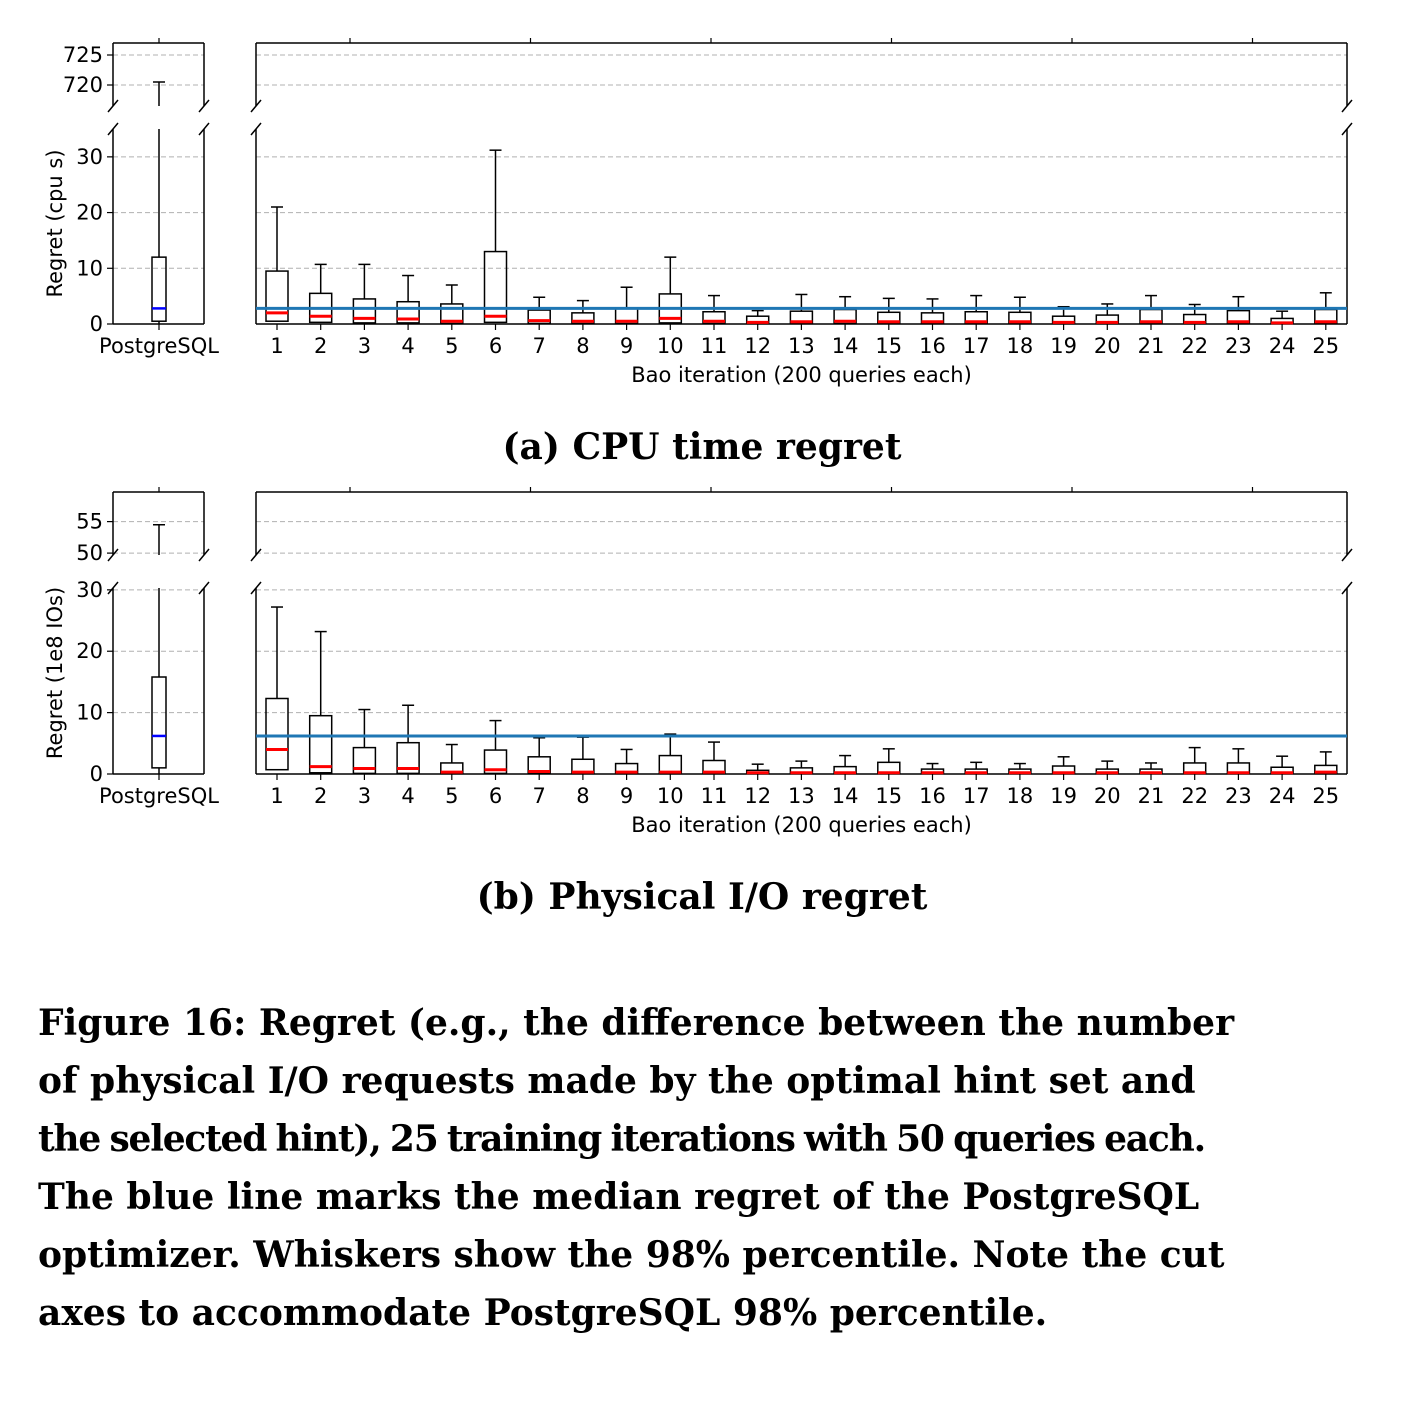  I want to click on box-iteration-8: 8, so click(583, 772).